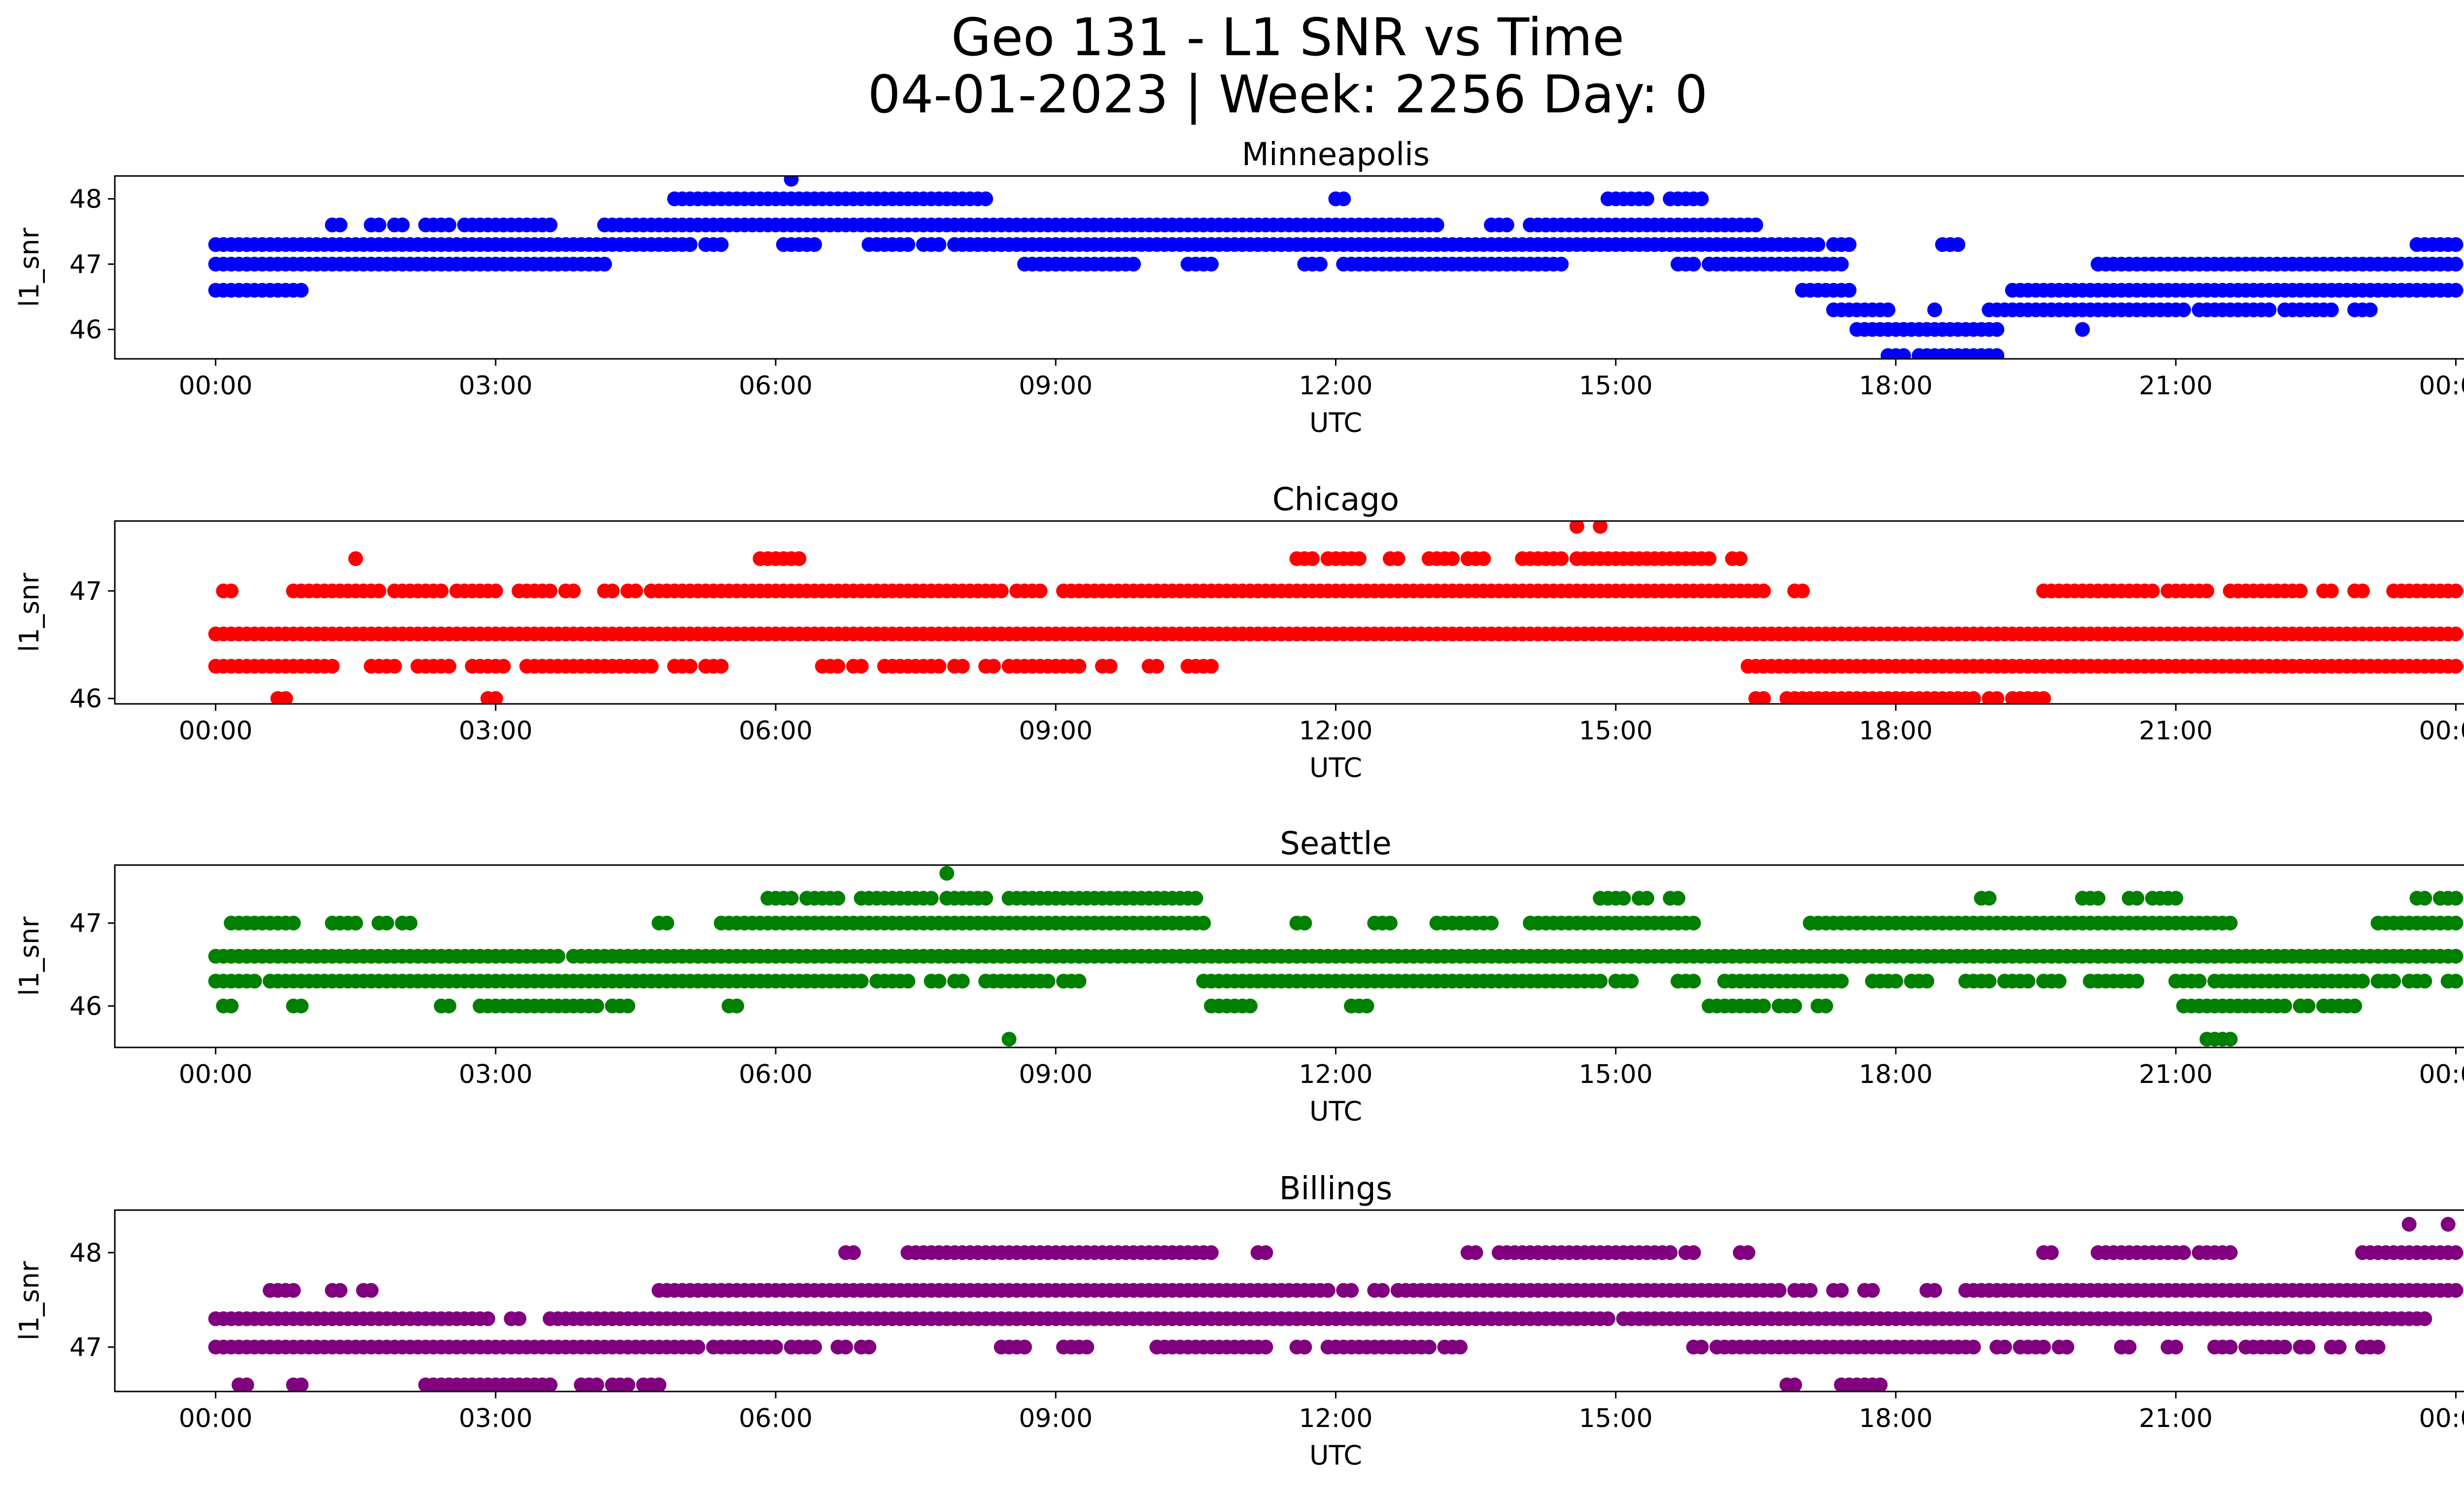 This screenshot has width=2464, height=1495. I want to click on figure-title-line-2: 04-01-2023 | Week: 2256 Day: 0, so click(1288, 95).